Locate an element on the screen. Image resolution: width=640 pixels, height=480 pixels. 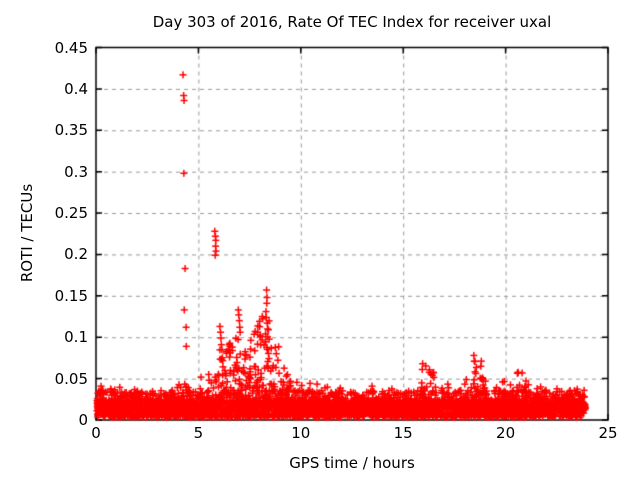
y-tick-label: 0.05 is located at coordinates (71, 378).